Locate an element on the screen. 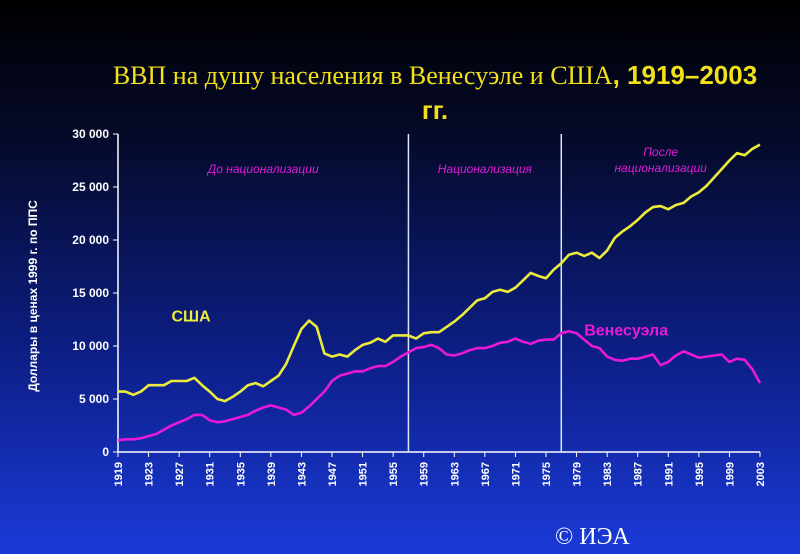 The height and width of the screenshot is (554, 800). x-tick-label: 1923 is located at coordinates (150, 474).